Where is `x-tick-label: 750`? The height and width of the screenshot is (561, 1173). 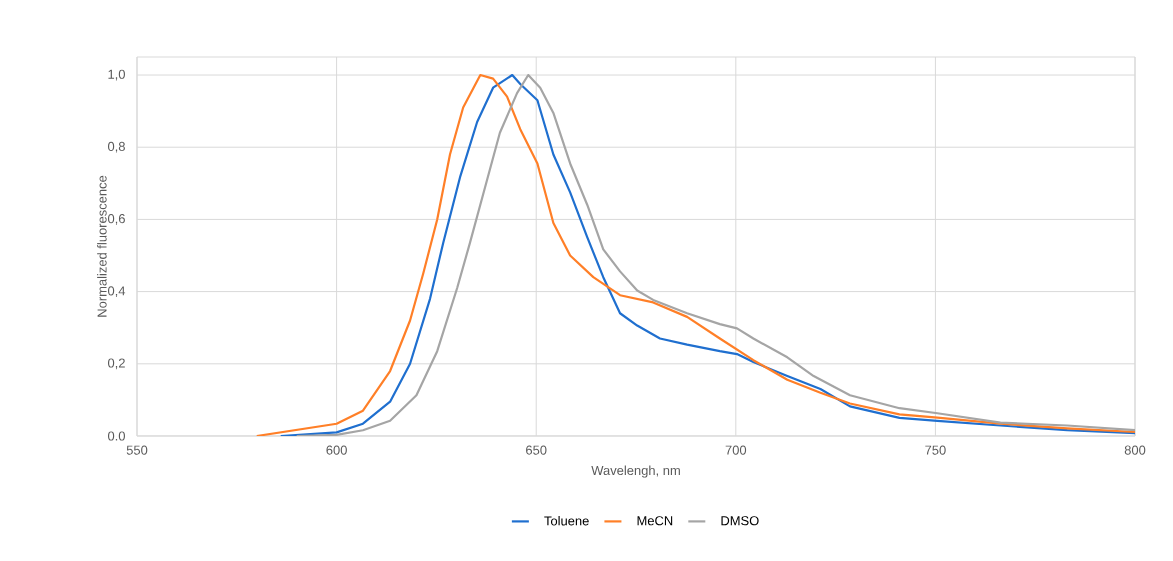
x-tick-label: 750 is located at coordinates (935, 450).